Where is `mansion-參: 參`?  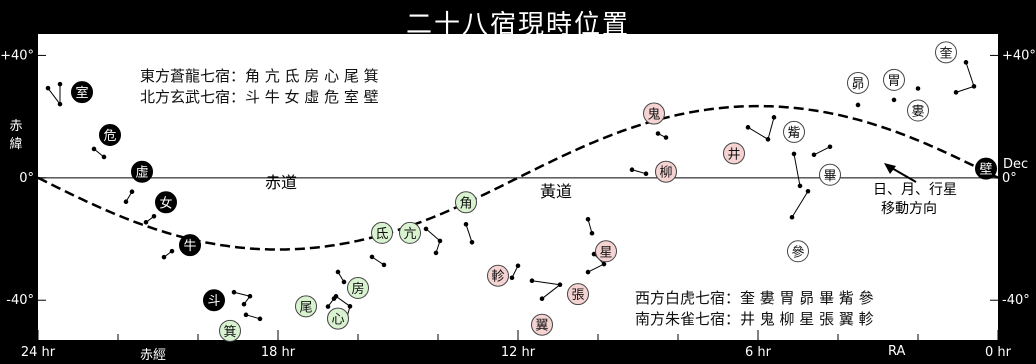 mansion-參: 參 is located at coordinates (798, 251).